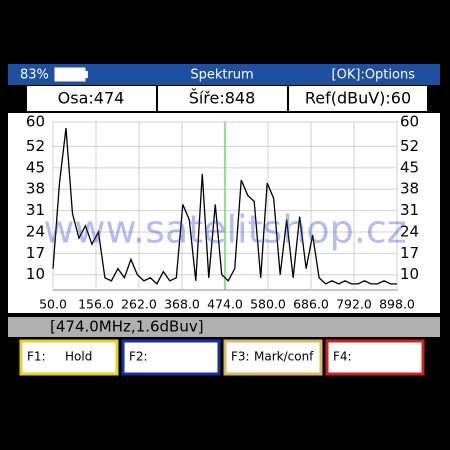 This screenshot has height=450, width=450. Describe the element at coordinates (127, 327) in the screenshot. I see `readout: [474.0MHz,1.6dBuv]` at that location.